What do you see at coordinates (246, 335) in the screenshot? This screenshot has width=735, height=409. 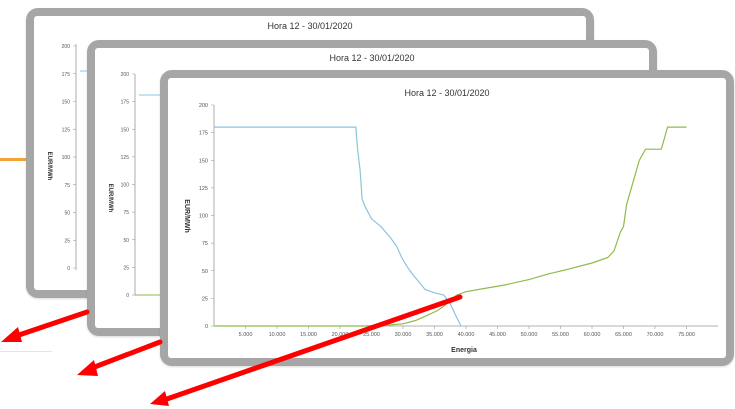 I see `x-tick-label: 5.000` at bounding box center [246, 335].